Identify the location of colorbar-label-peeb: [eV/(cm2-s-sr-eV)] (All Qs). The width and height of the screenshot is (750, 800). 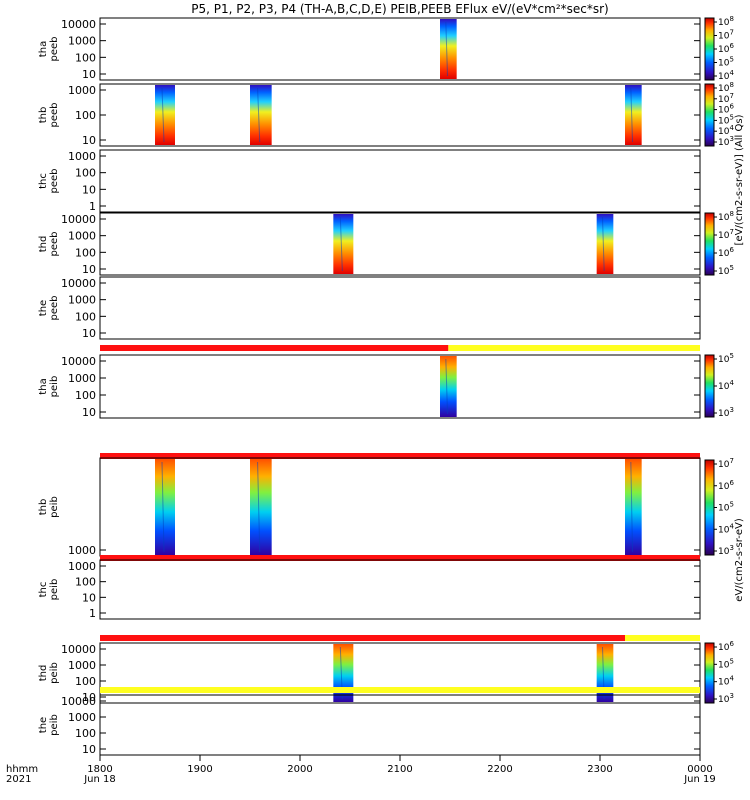
(739, 179).